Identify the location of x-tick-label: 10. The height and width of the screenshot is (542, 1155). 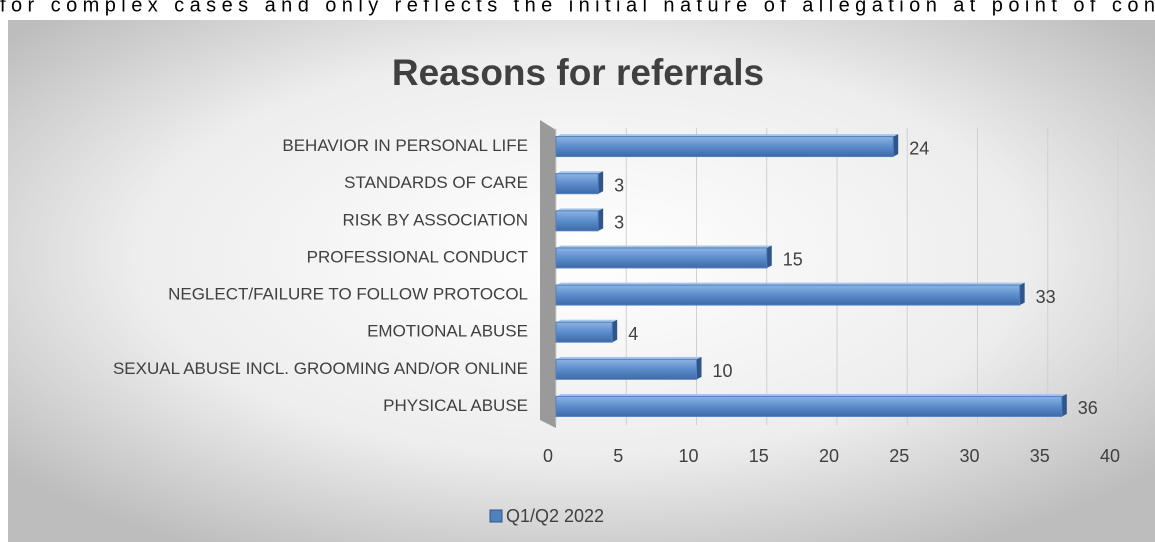
(688, 456).